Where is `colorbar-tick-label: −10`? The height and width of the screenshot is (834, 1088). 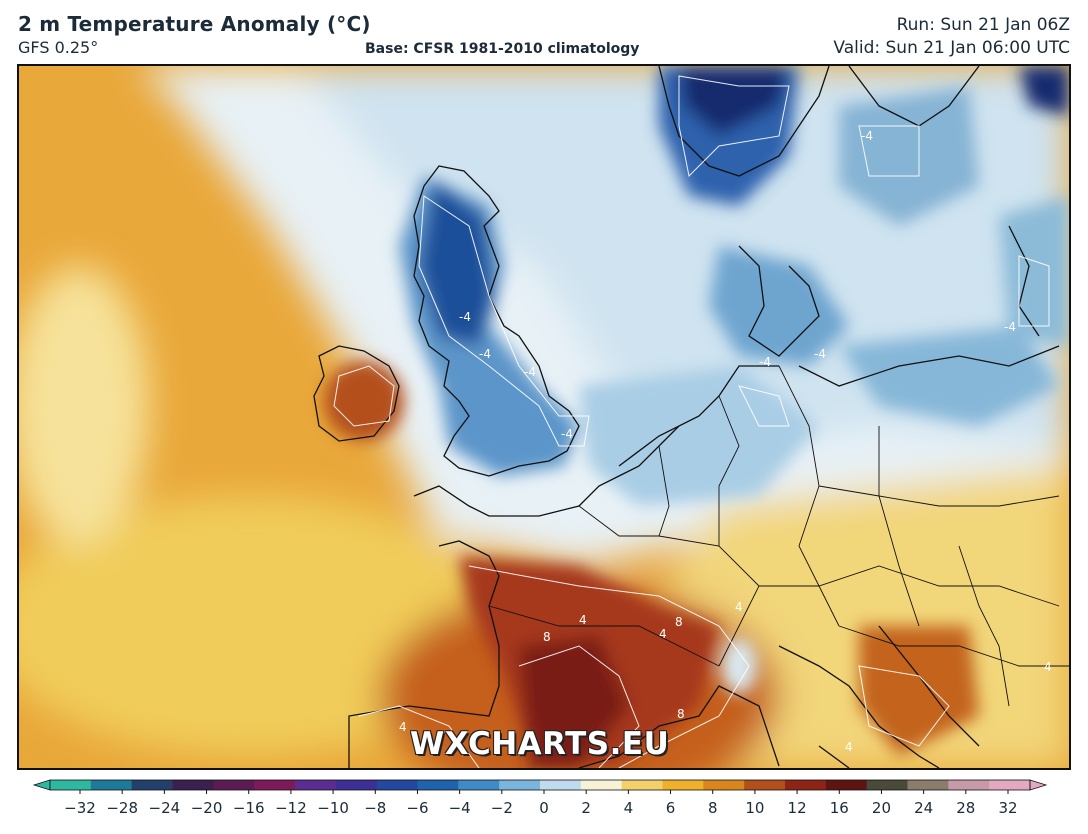
colorbar-tick-label: −10 is located at coordinates (333, 808).